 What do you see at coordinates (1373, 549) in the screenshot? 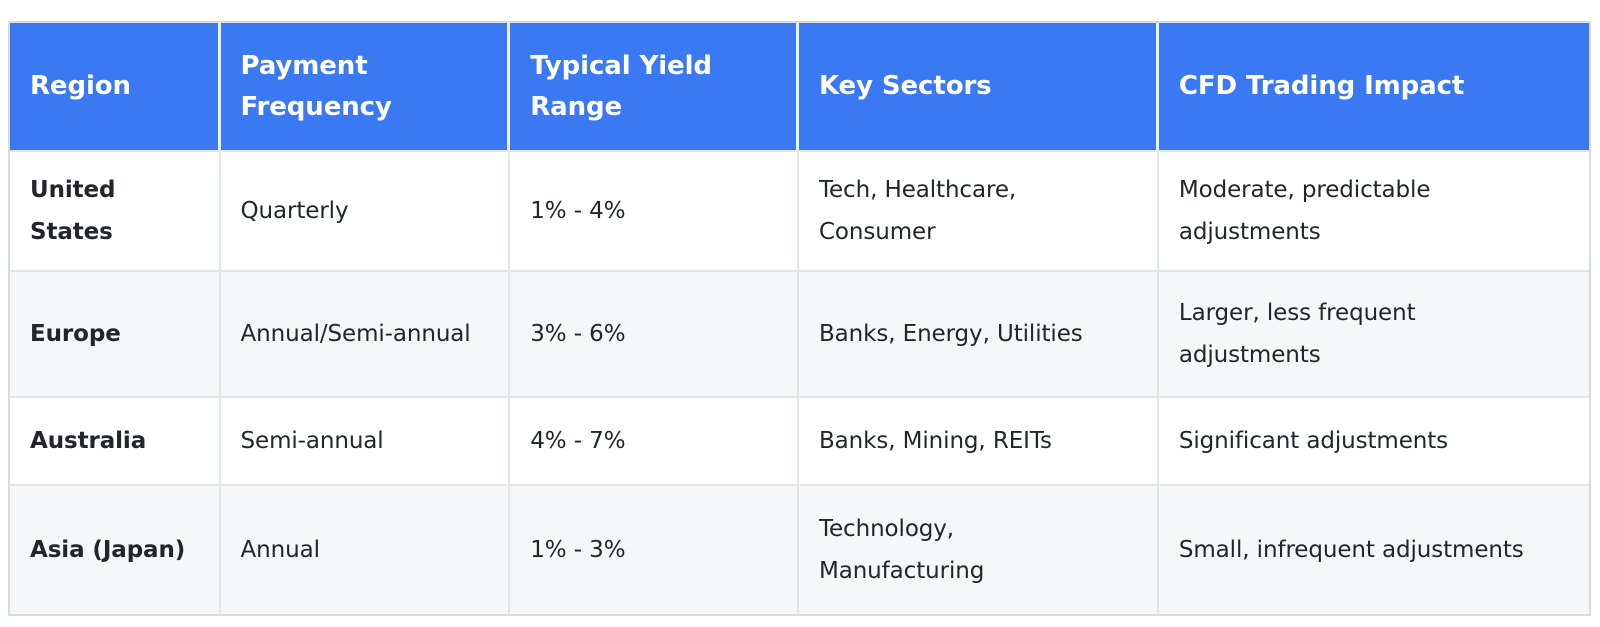
I see `cell-cfd-impact: Small, infrequent adjustments` at bounding box center [1373, 549].